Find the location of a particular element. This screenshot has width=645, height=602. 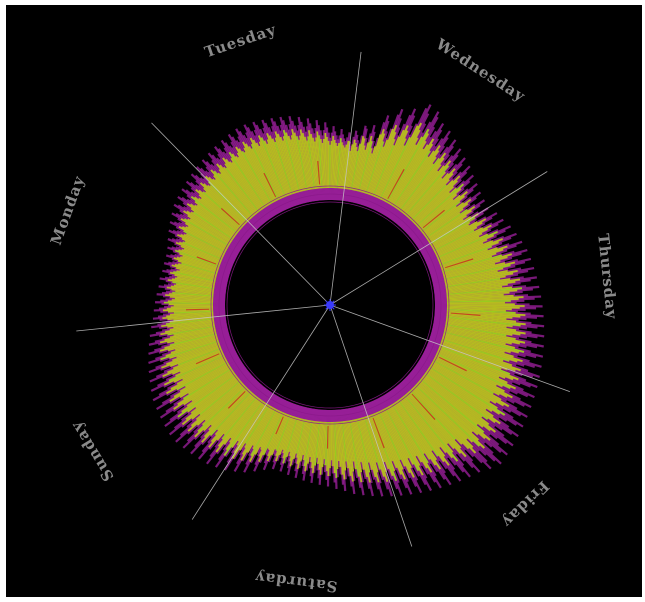

center-marker-ray is located at coordinates (330, 305).